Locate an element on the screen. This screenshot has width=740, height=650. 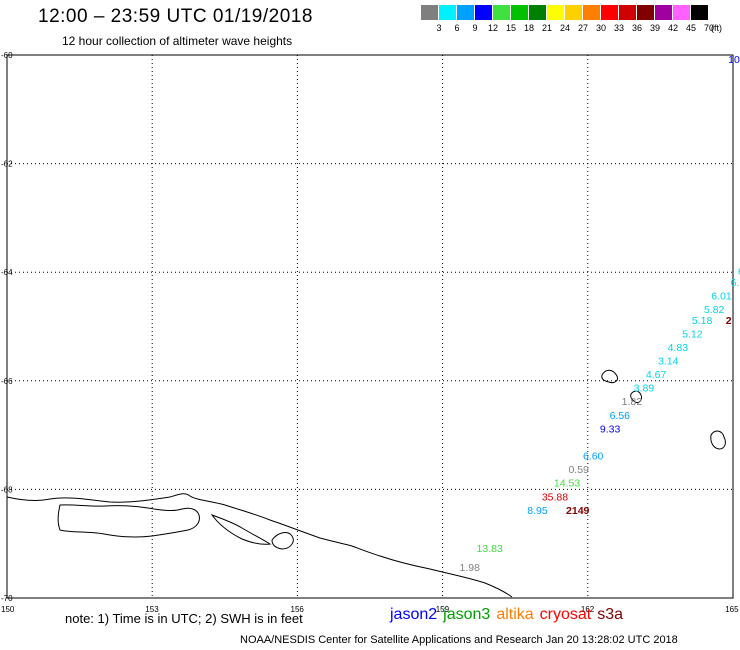
satellite-legend-item: s3a is located at coordinates (610, 614).